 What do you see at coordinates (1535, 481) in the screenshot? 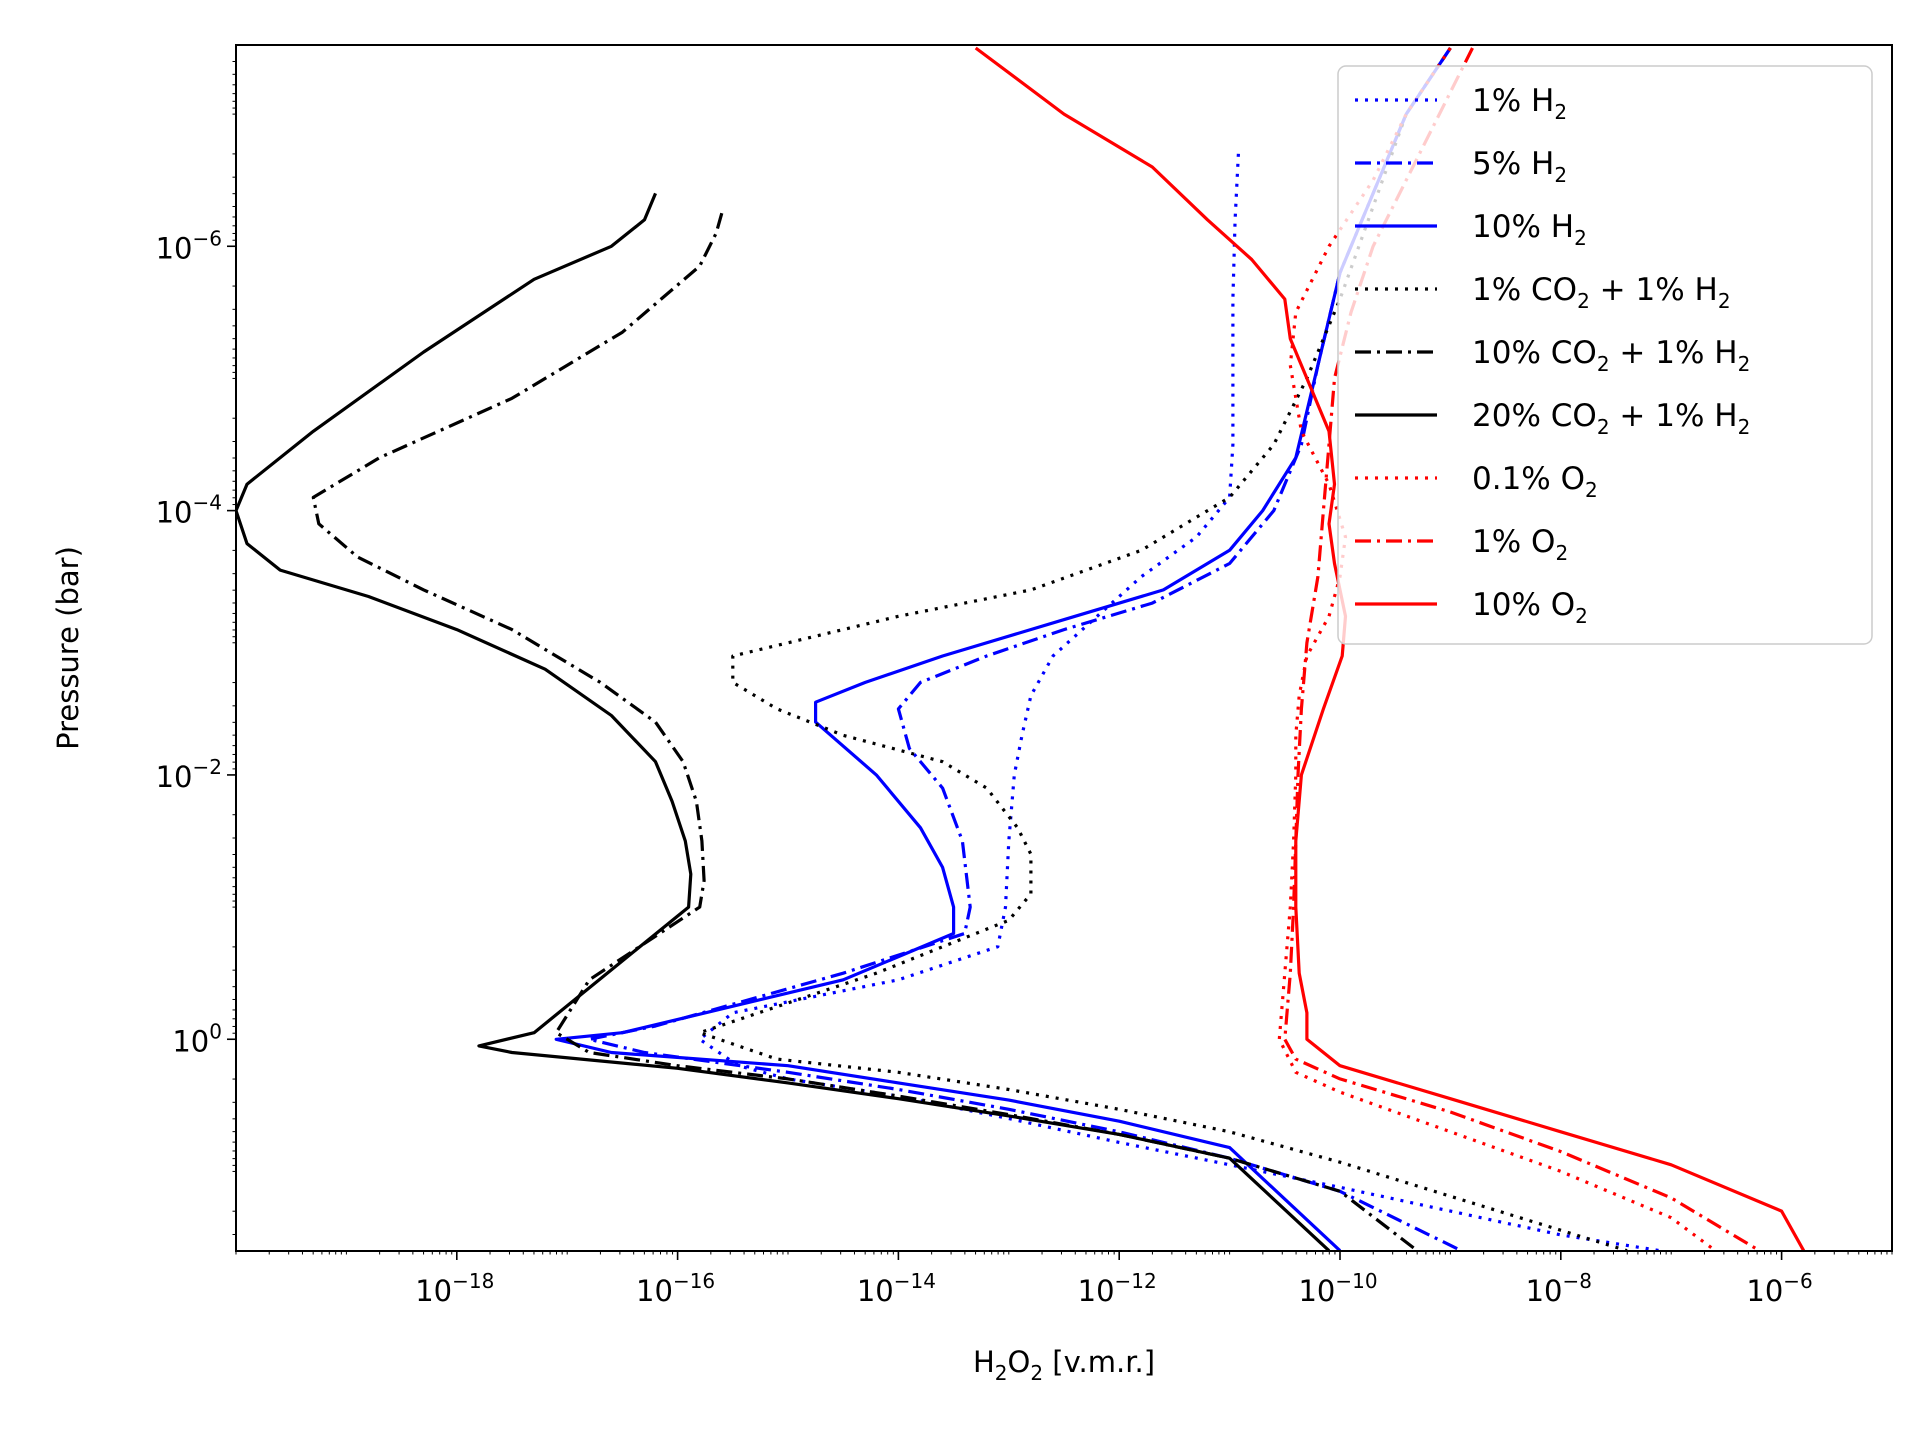
I see `legend-label-7: 0.1% O2` at bounding box center [1535, 481].